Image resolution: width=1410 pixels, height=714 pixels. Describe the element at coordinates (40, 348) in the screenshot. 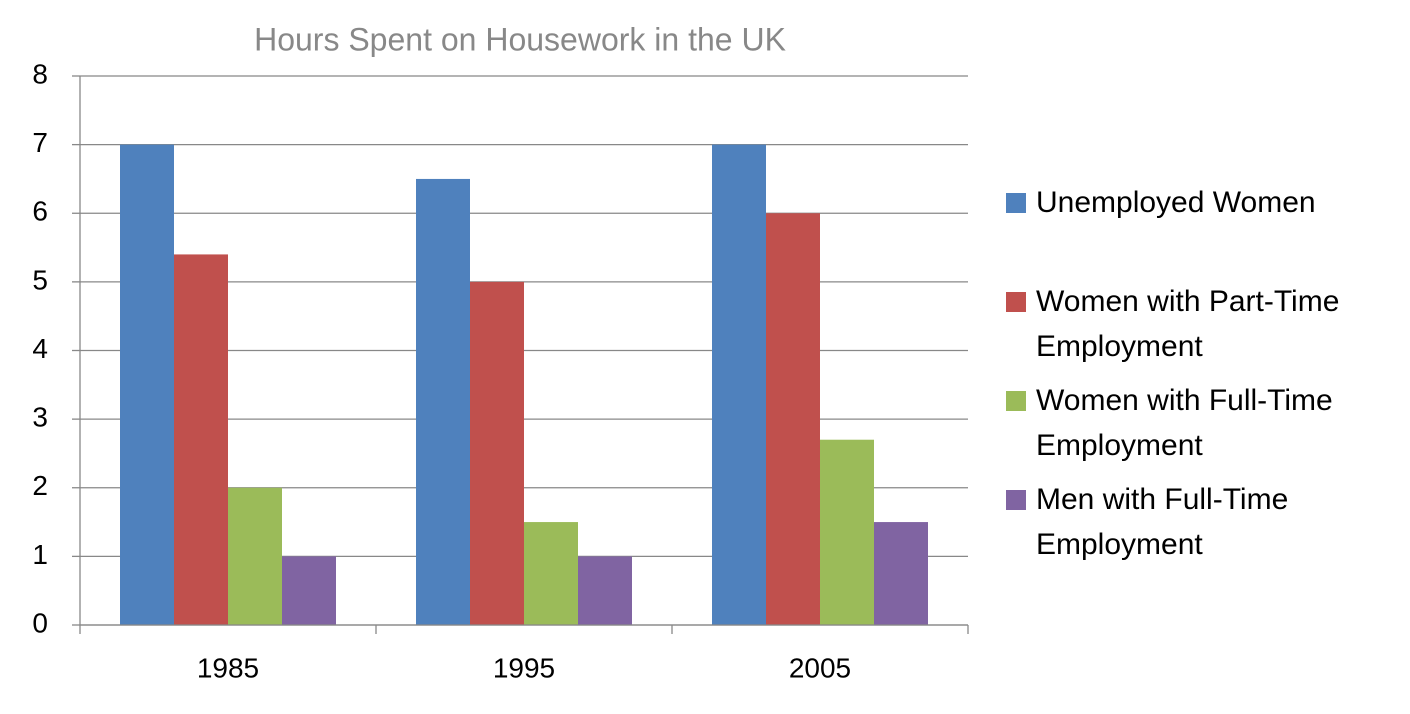

I see `y-tick-label: 4` at that location.